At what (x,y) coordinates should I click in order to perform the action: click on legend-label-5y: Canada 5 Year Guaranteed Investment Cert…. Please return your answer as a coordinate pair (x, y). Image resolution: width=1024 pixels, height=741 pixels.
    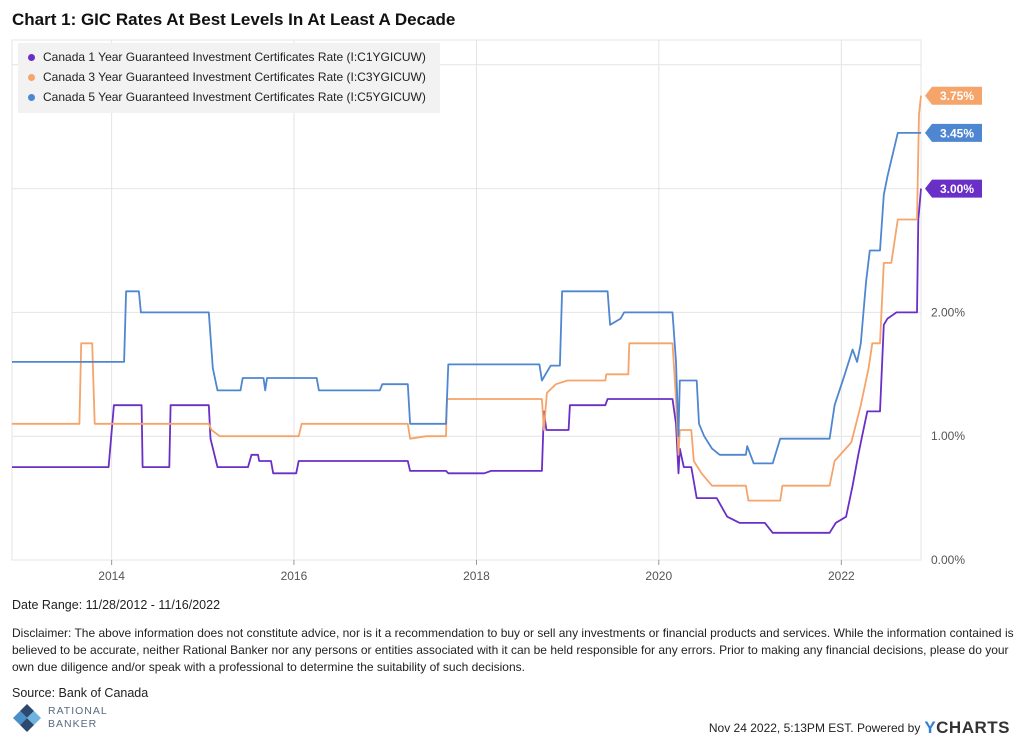
    Looking at the image, I should click on (234, 97).